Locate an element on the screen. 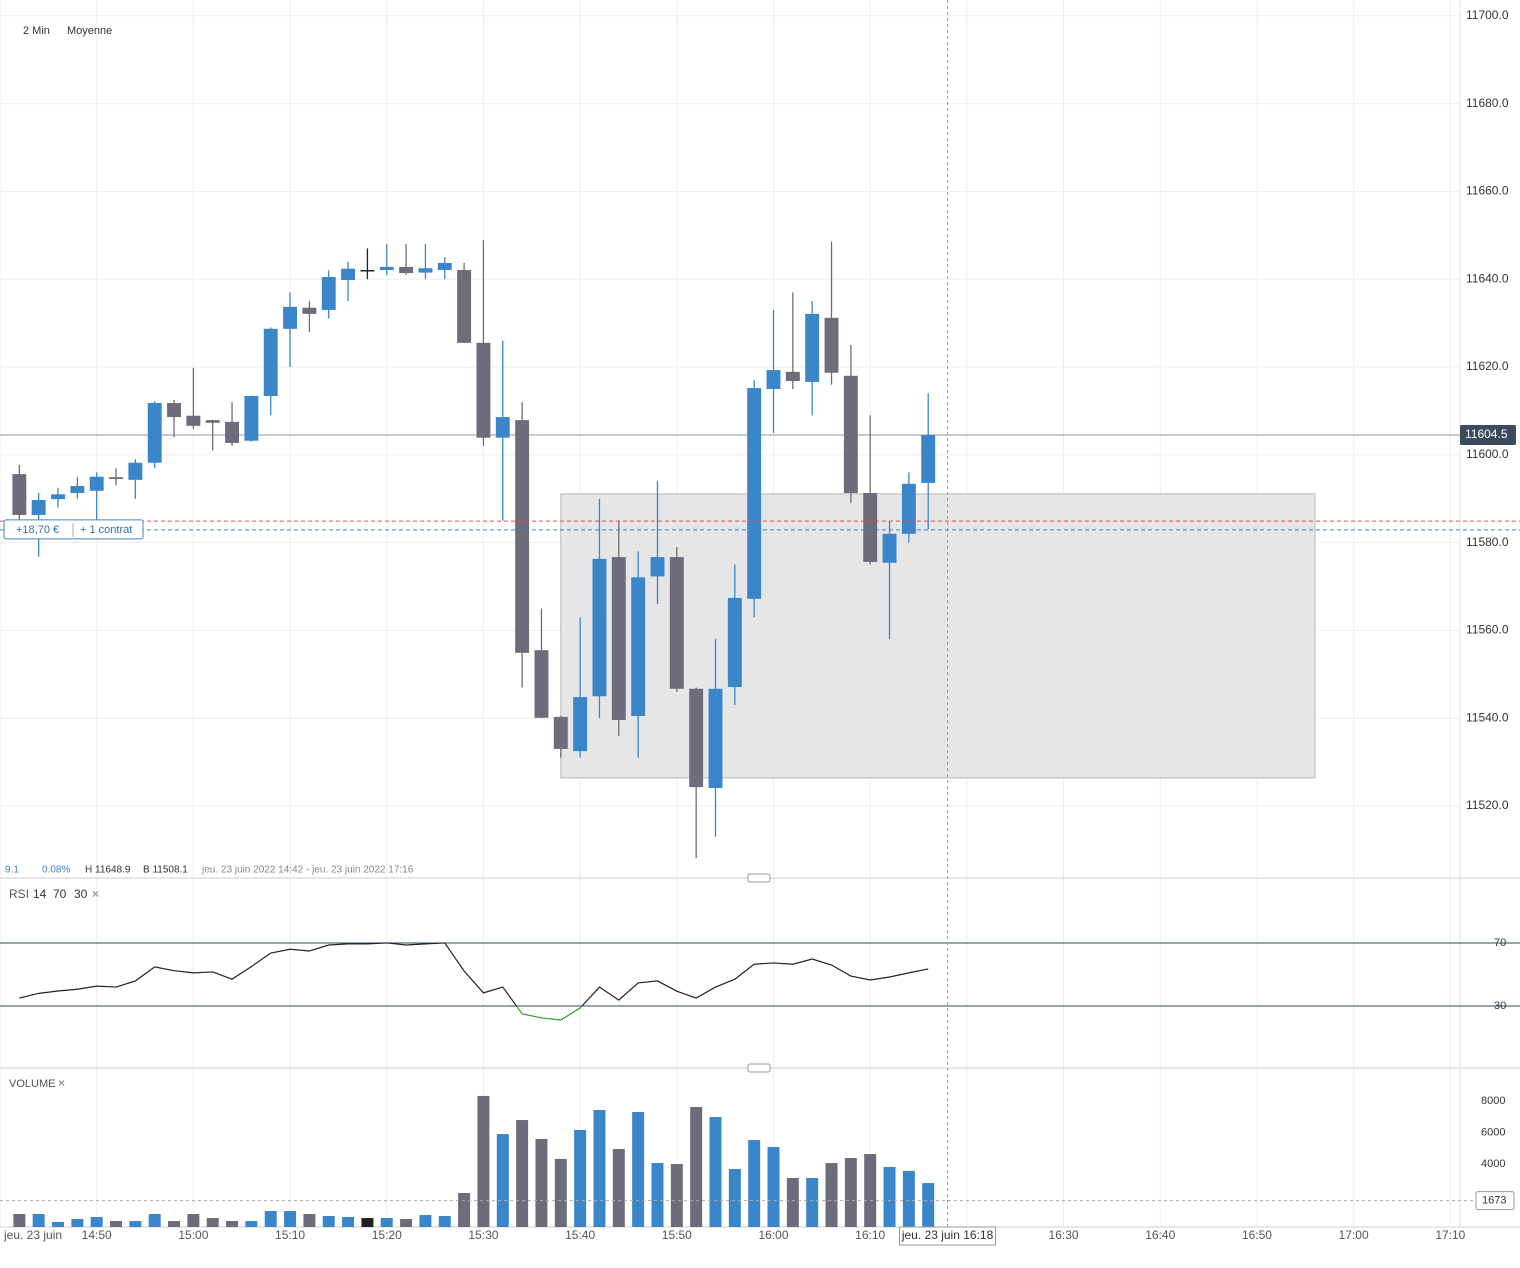 This screenshot has height=1268, width=1520. x-tick-label: 16:40 is located at coordinates (1160, 1235).